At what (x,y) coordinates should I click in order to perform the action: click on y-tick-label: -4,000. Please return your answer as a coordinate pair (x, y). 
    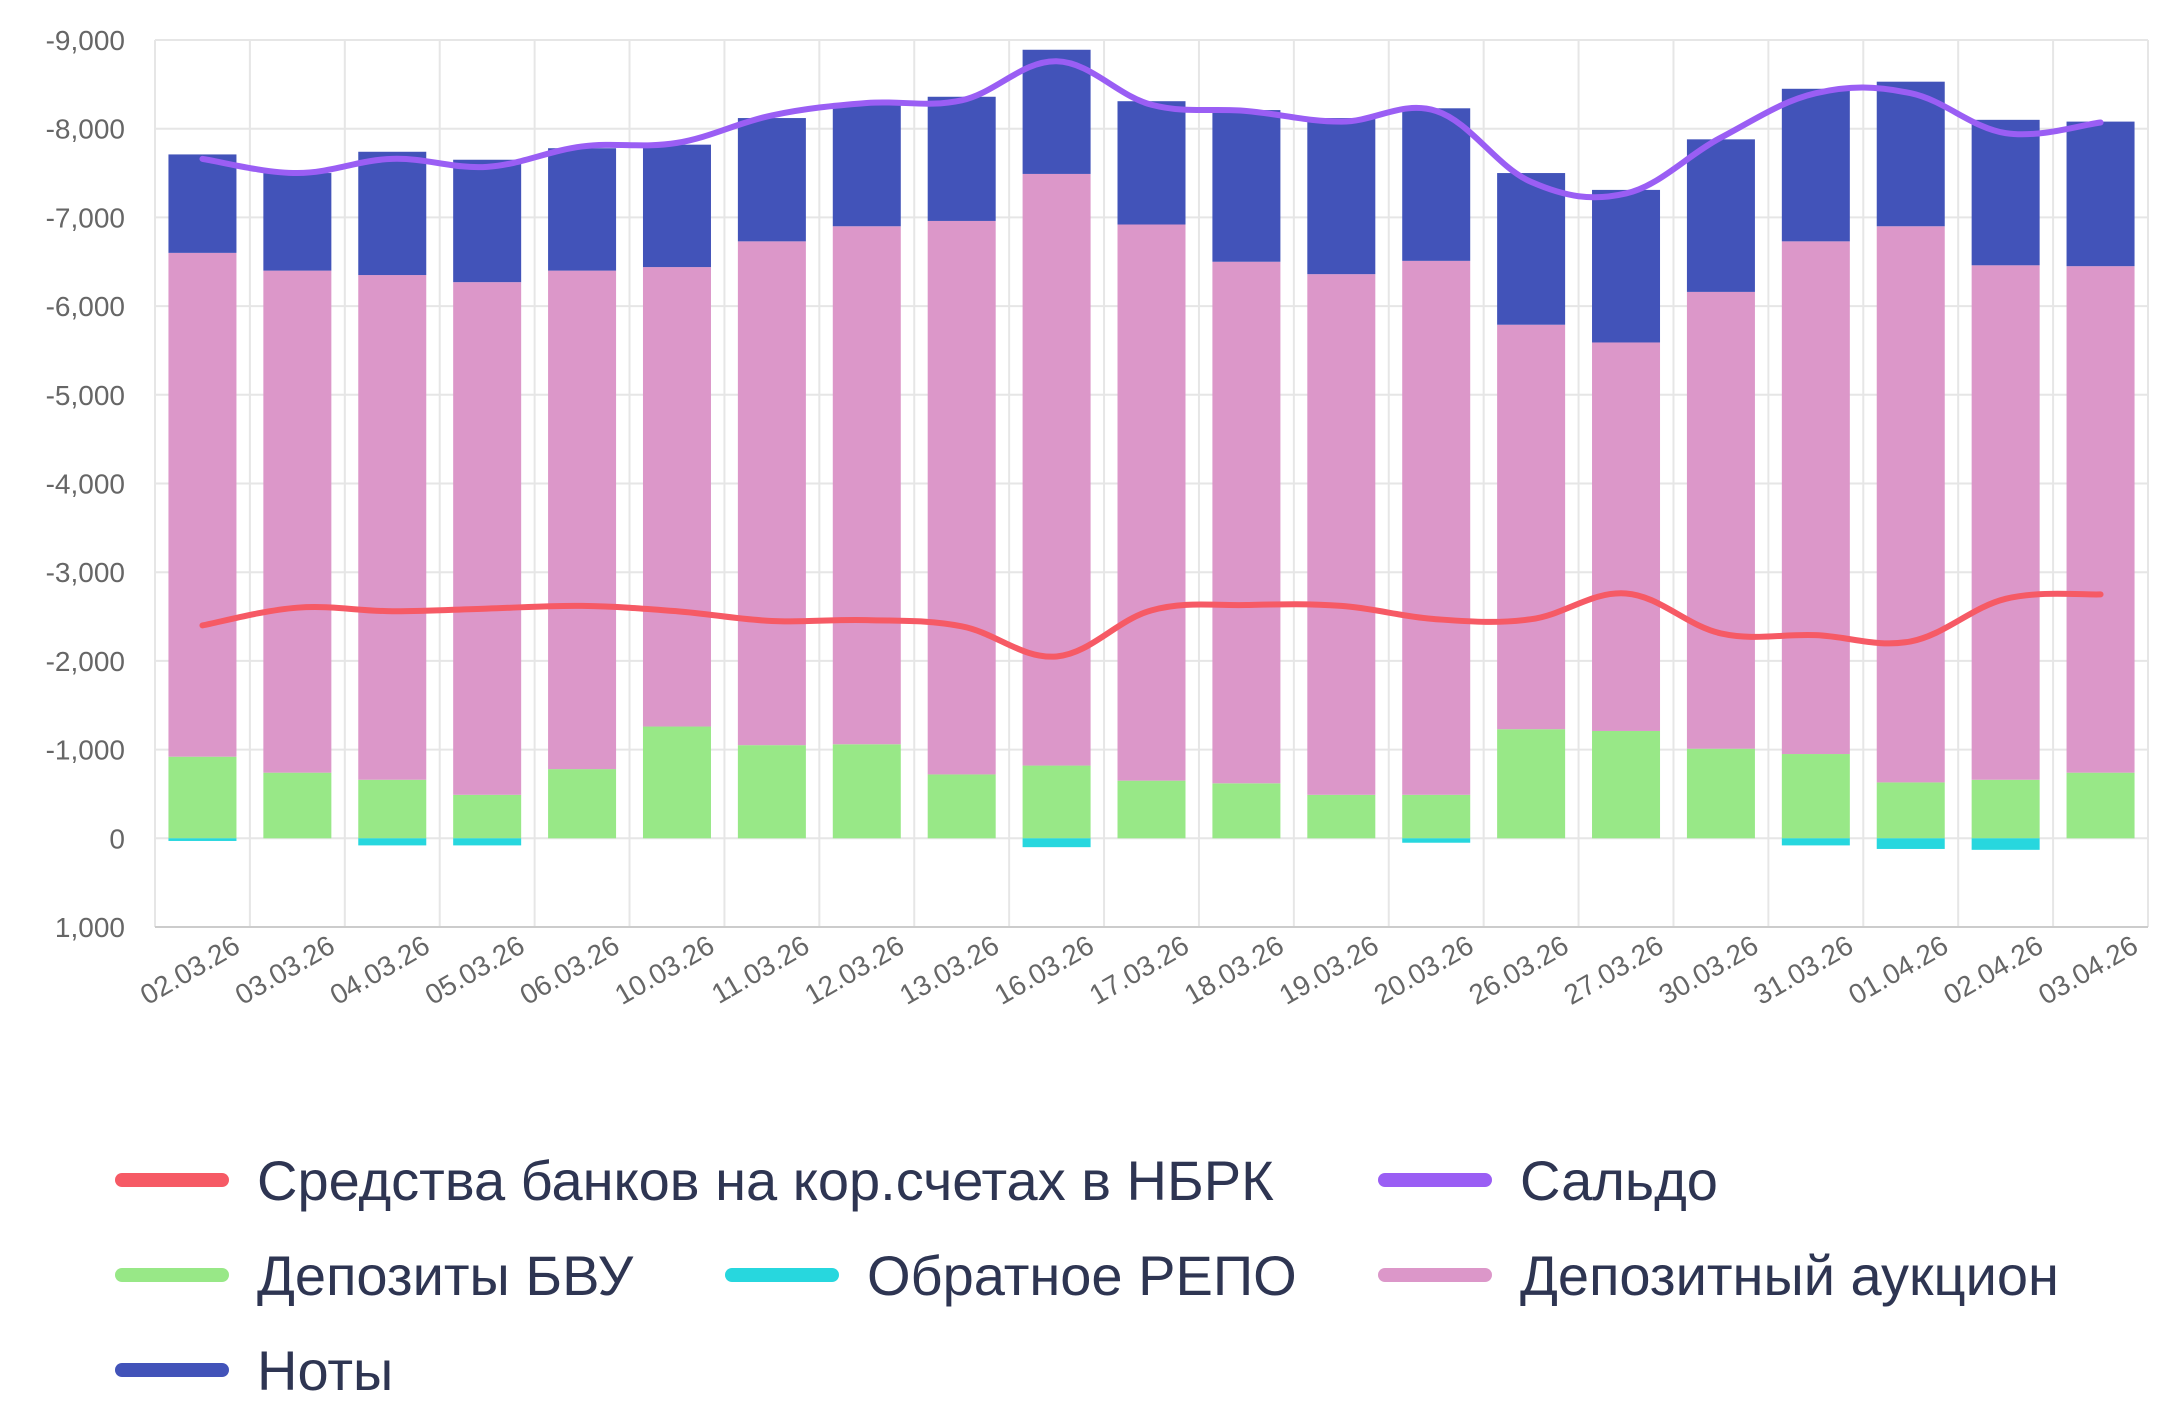
    Looking at the image, I should click on (85, 484).